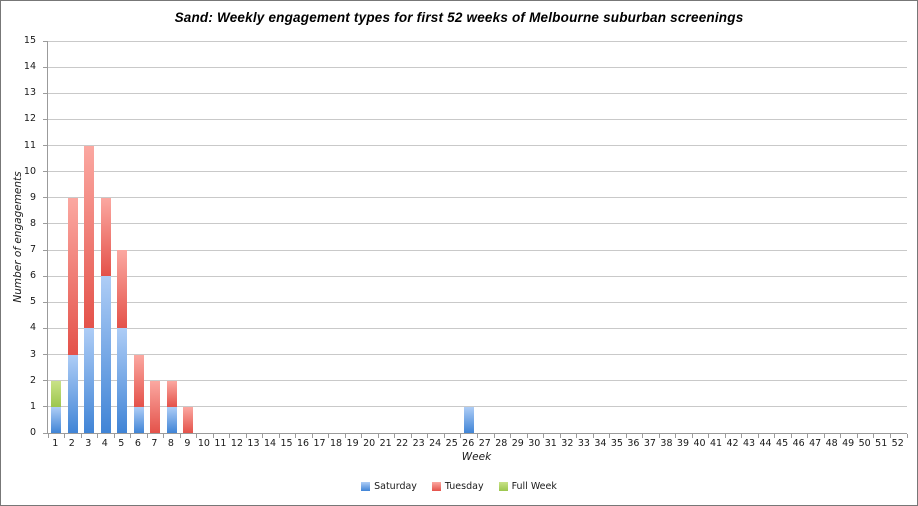 This screenshot has height=506, width=918. Describe the element at coordinates (501, 443) in the screenshot. I see `x-tick-label: 28` at that location.